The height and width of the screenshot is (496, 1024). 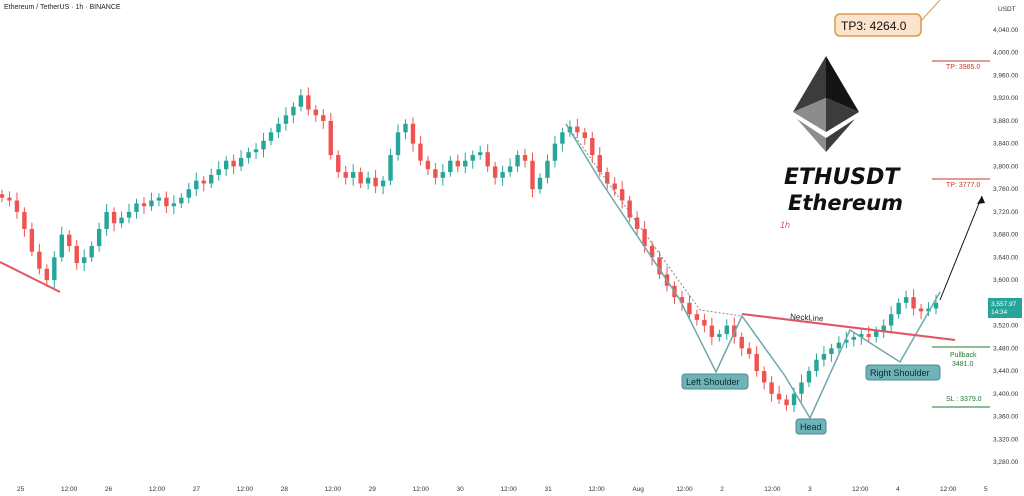 What do you see at coordinates (461, 489) in the screenshot?
I see `x-tick-label: 30` at bounding box center [461, 489].